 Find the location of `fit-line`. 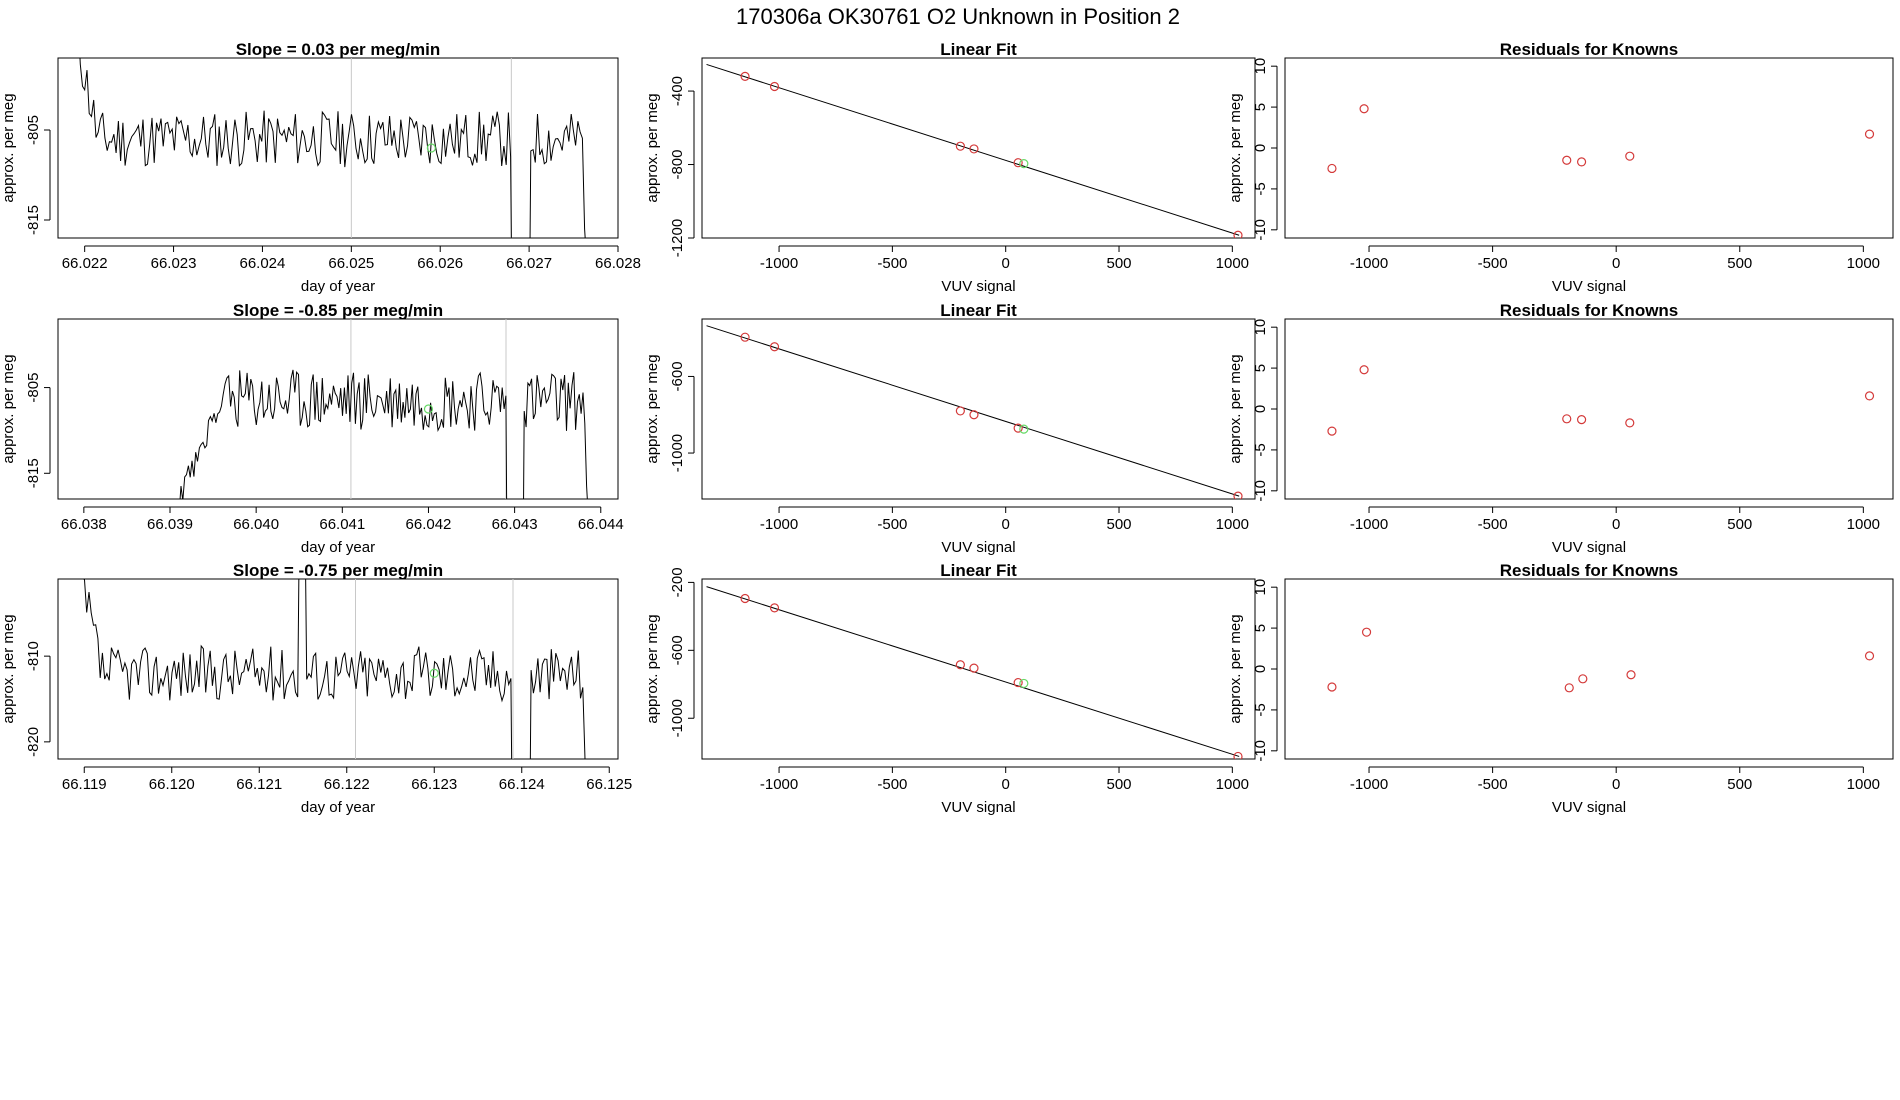

fit-line is located at coordinates (973, 149).